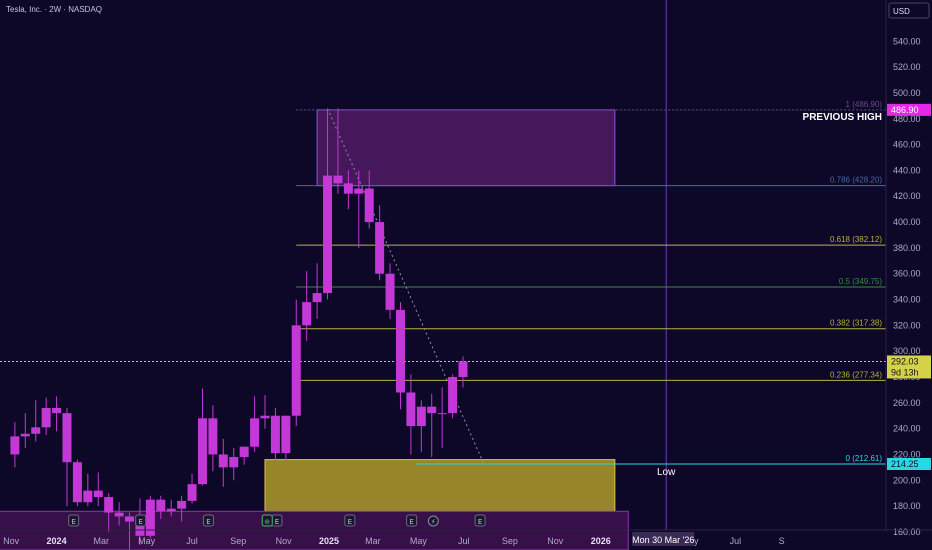 The height and width of the screenshot is (550, 932). I want to click on x-tick-label-5: Sep, so click(238, 541).